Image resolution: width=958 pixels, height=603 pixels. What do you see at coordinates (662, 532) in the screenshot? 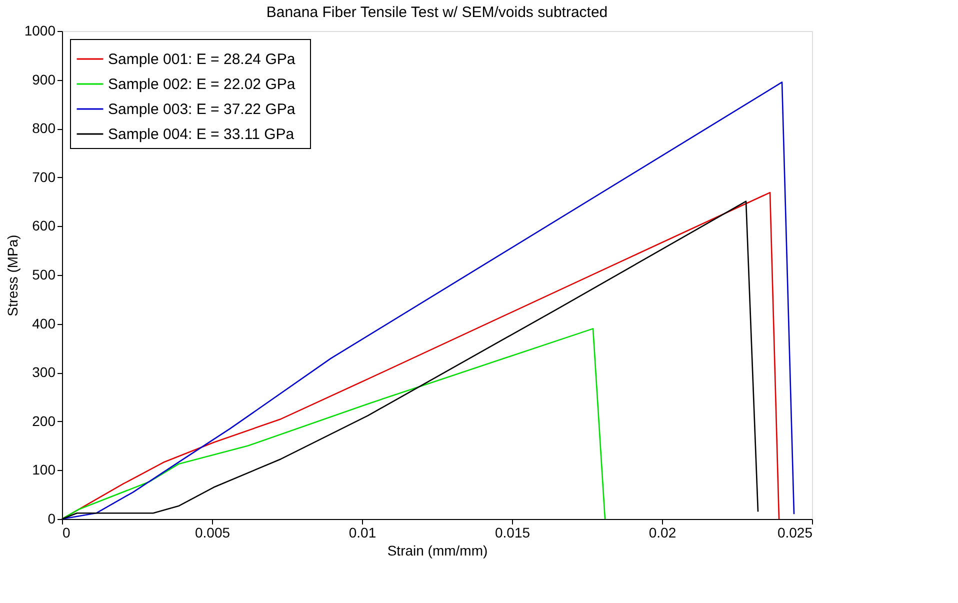
I see `x-tick-label: 0.02` at bounding box center [662, 532].